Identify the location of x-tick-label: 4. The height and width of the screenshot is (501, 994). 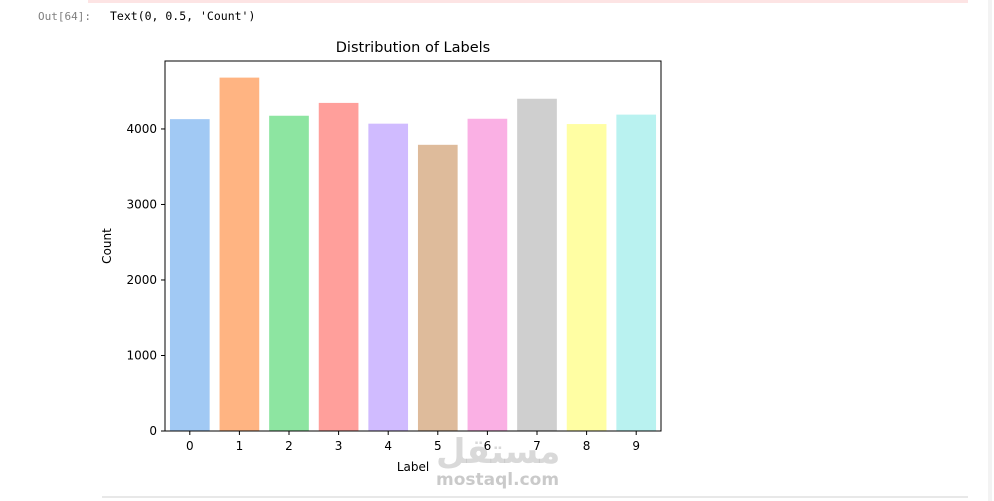
(388, 446).